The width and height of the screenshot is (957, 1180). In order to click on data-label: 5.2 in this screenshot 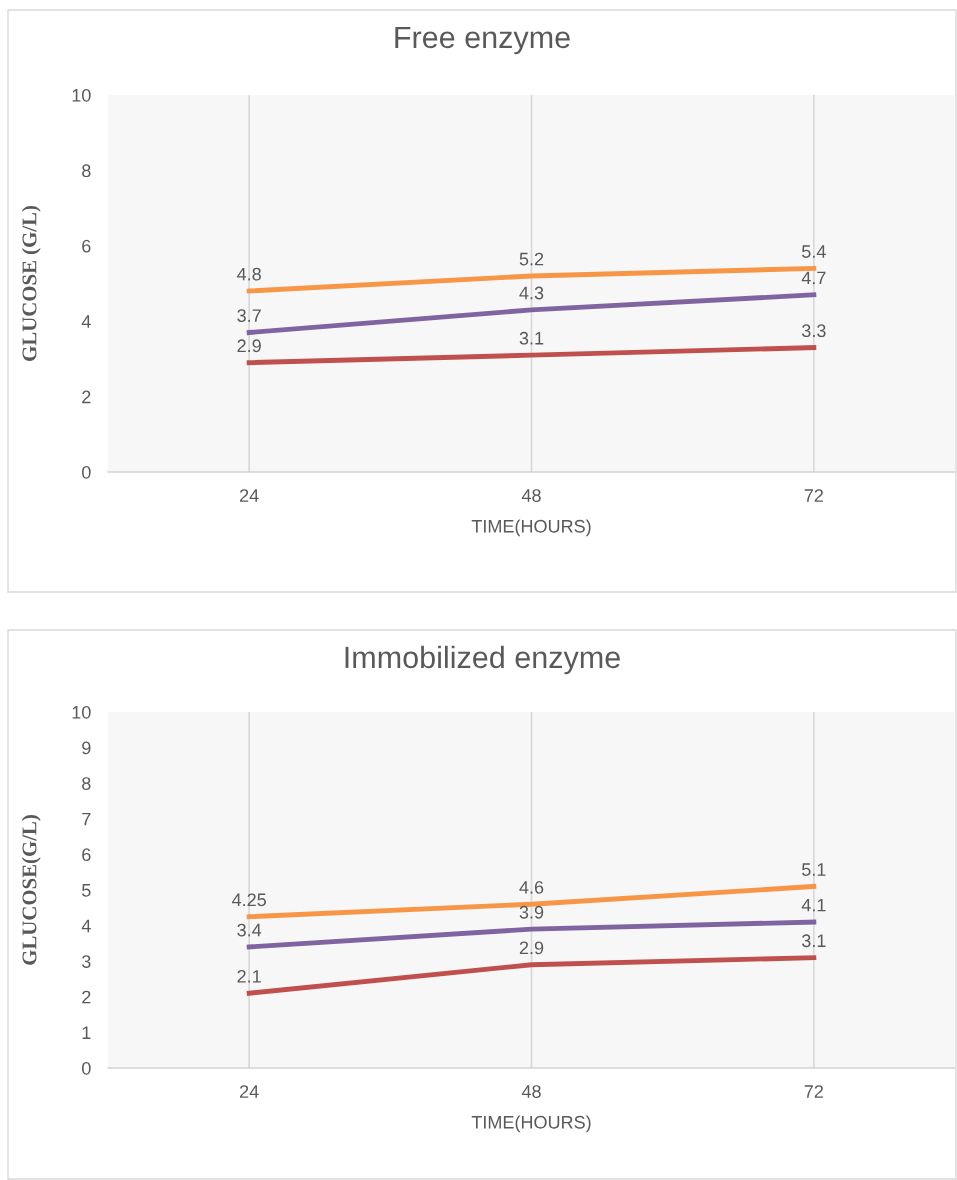, I will do `click(531, 259)`.